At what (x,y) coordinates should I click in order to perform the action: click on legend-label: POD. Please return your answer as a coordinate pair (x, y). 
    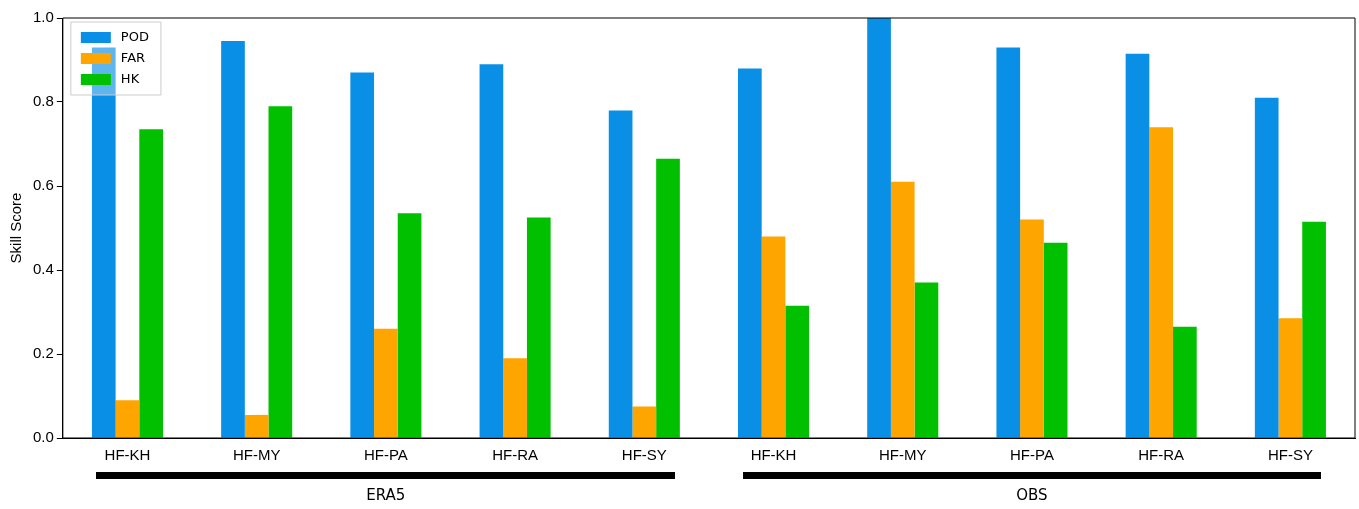
    Looking at the image, I should click on (134, 37).